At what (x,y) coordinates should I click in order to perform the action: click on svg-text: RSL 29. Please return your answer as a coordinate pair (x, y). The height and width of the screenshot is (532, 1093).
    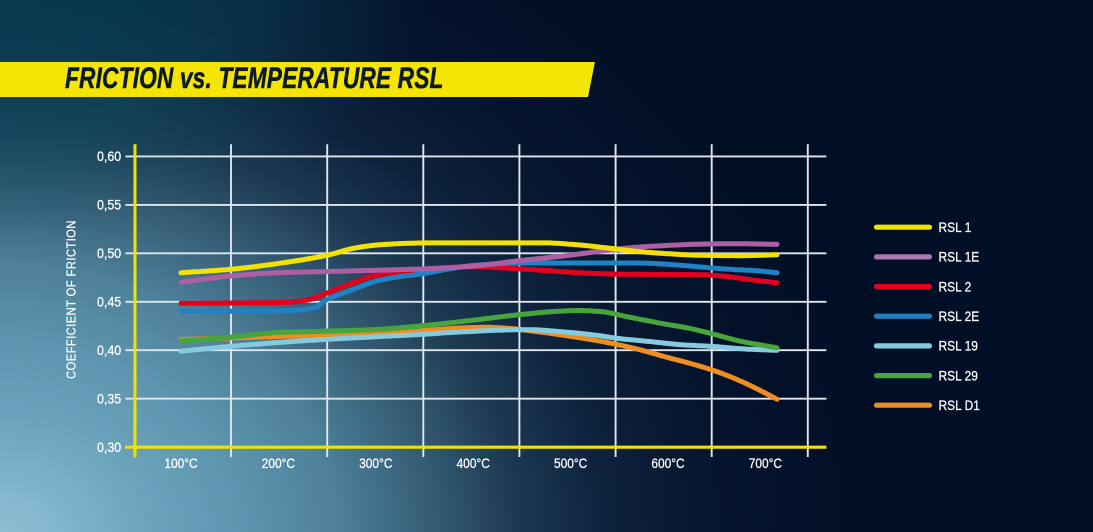
    Looking at the image, I should click on (958, 376).